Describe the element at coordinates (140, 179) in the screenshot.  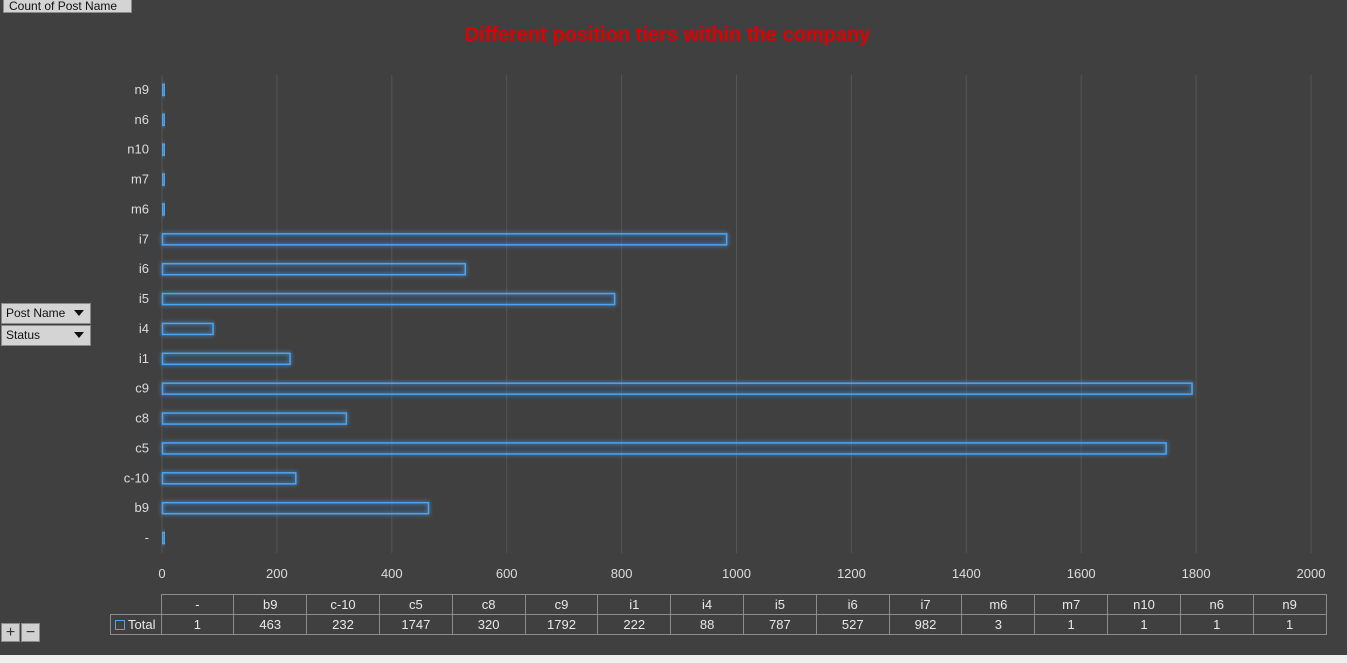
I see `y-category-label: m7` at that location.